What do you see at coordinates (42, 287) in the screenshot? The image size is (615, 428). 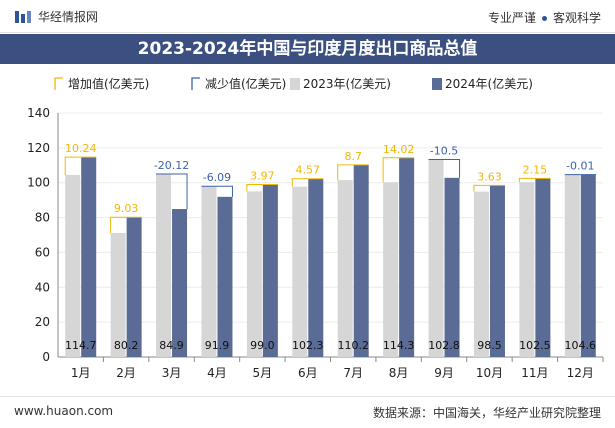 I see `y-tick-label: 40` at bounding box center [42, 287].